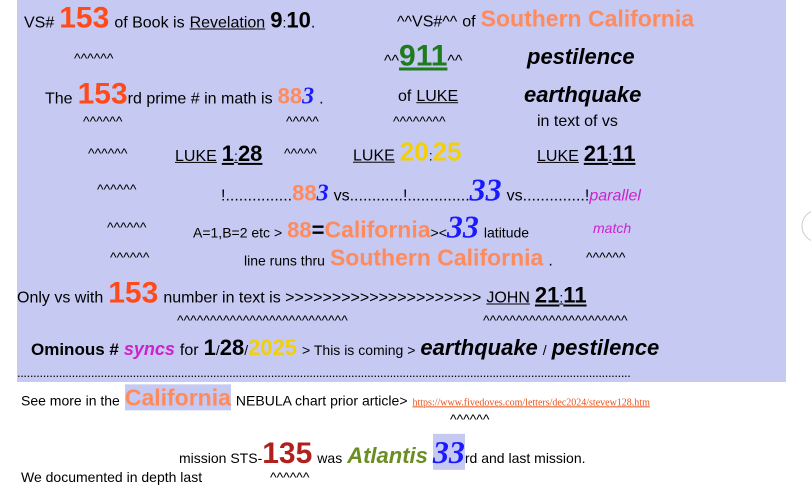 The height and width of the screenshot is (491, 811). What do you see at coordinates (322, 193) in the screenshot?
I see `text-segment: 3` at bounding box center [322, 193].